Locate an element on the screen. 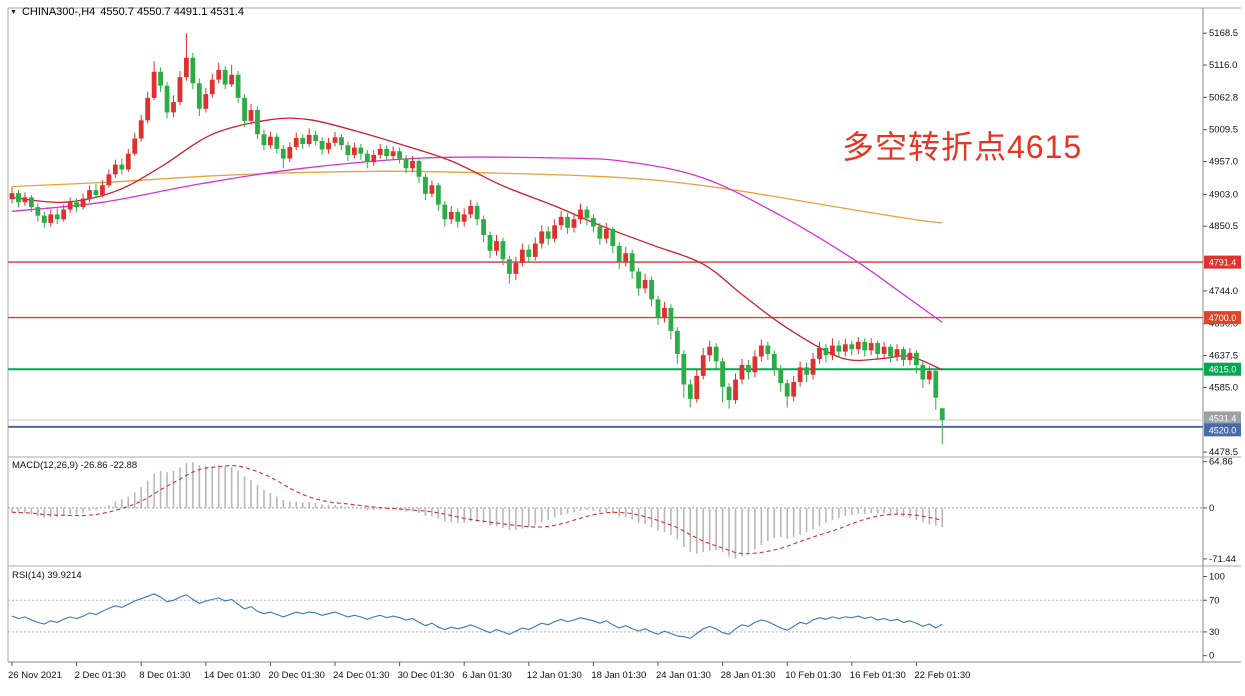 The width and height of the screenshot is (1245, 696). ohlc-quote: 4550.7 4550.7 4491.1 4531.4 is located at coordinates (172, 12).